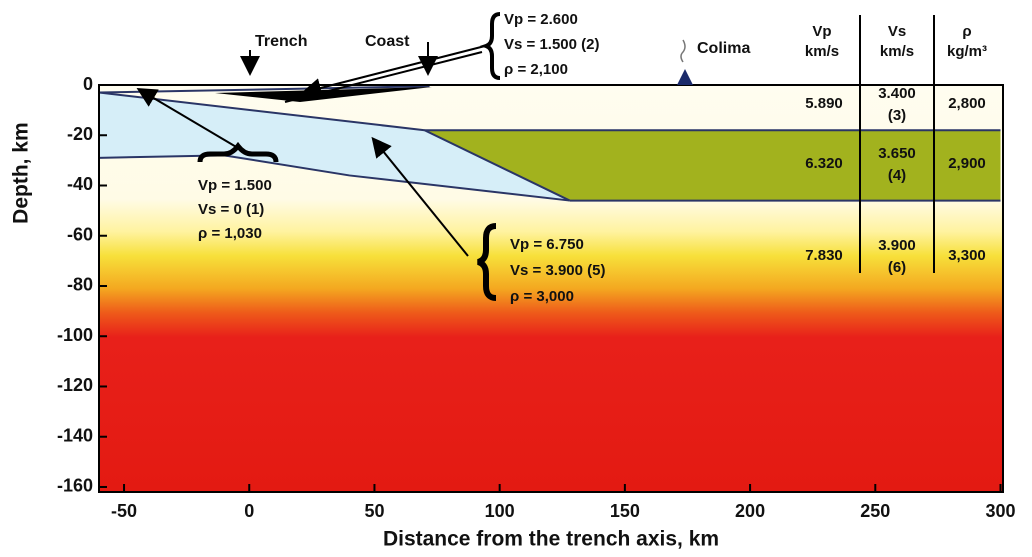  What do you see at coordinates (124, 511) in the screenshot?
I see `x-tick-label: -50` at bounding box center [124, 511].